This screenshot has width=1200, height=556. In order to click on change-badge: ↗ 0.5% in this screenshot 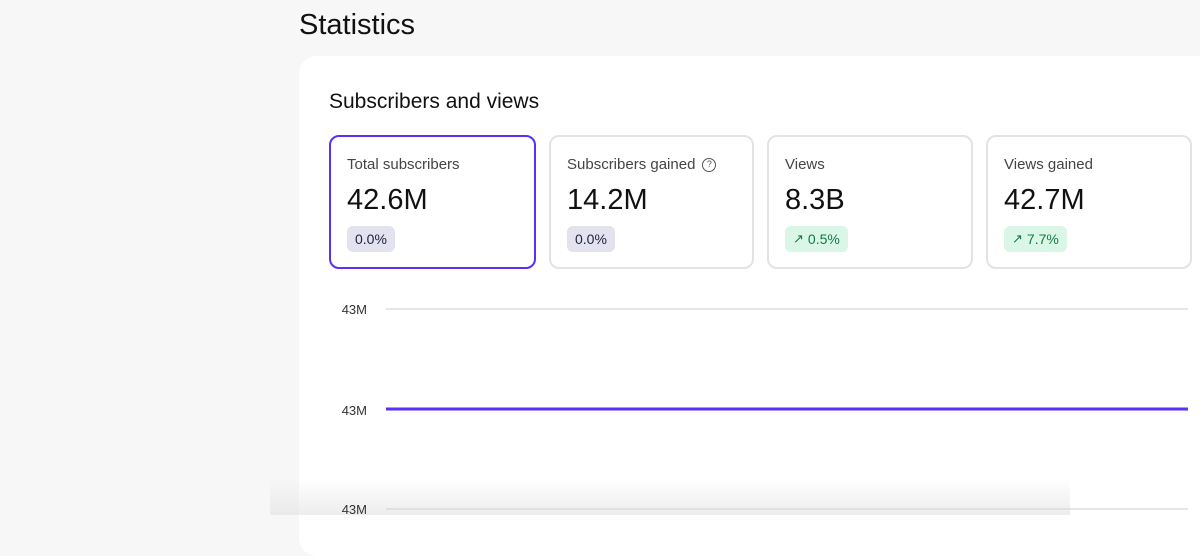, I will do `click(816, 239)`.